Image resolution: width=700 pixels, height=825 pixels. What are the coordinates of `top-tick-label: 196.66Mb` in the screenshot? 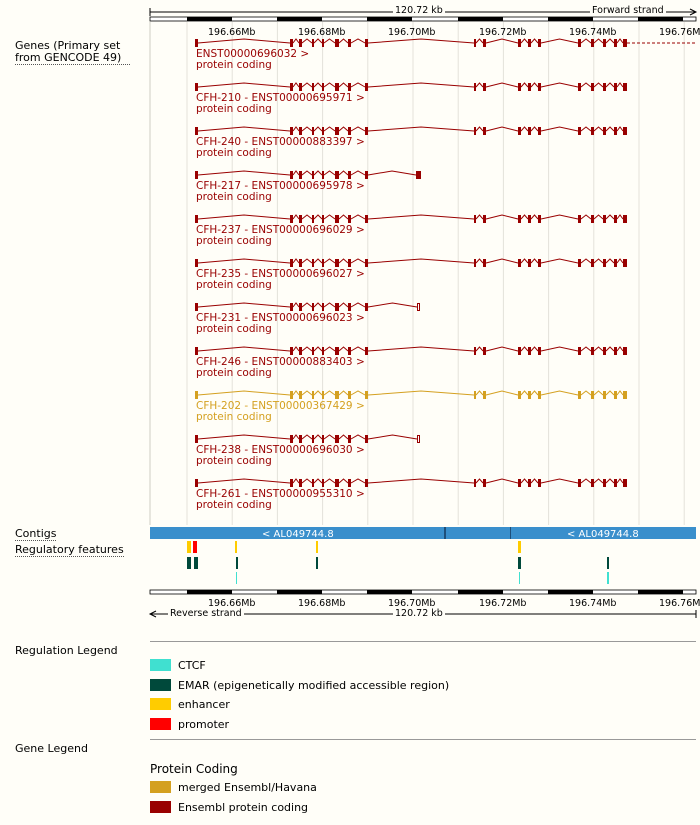 It's located at (232, 32).